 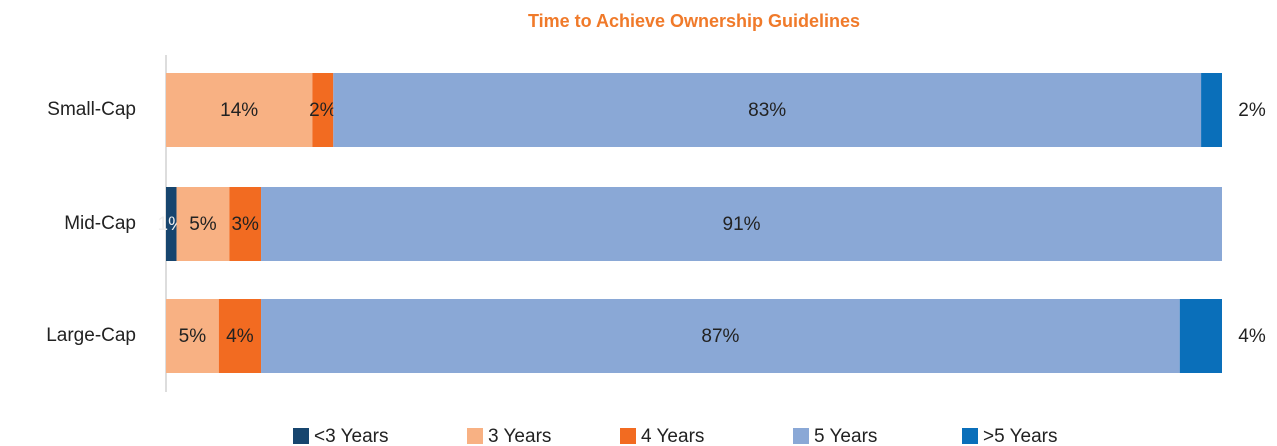 I want to click on data-label: 3%, so click(x=245, y=224).